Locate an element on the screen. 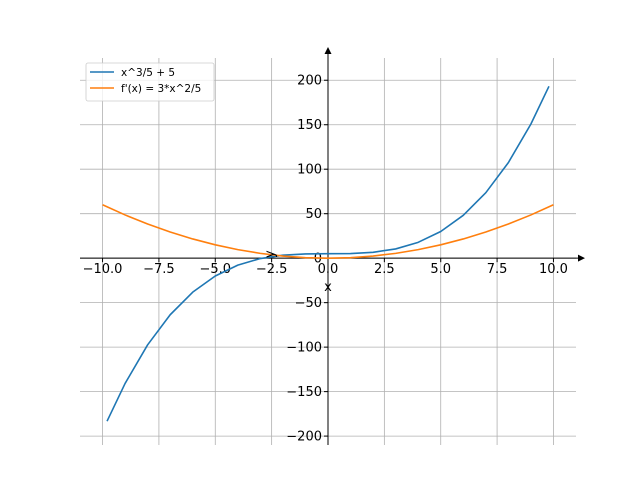 The height and width of the screenshot is (480, 640). x-tick-label-8: 10.0 is located at coordinates (553, 269).